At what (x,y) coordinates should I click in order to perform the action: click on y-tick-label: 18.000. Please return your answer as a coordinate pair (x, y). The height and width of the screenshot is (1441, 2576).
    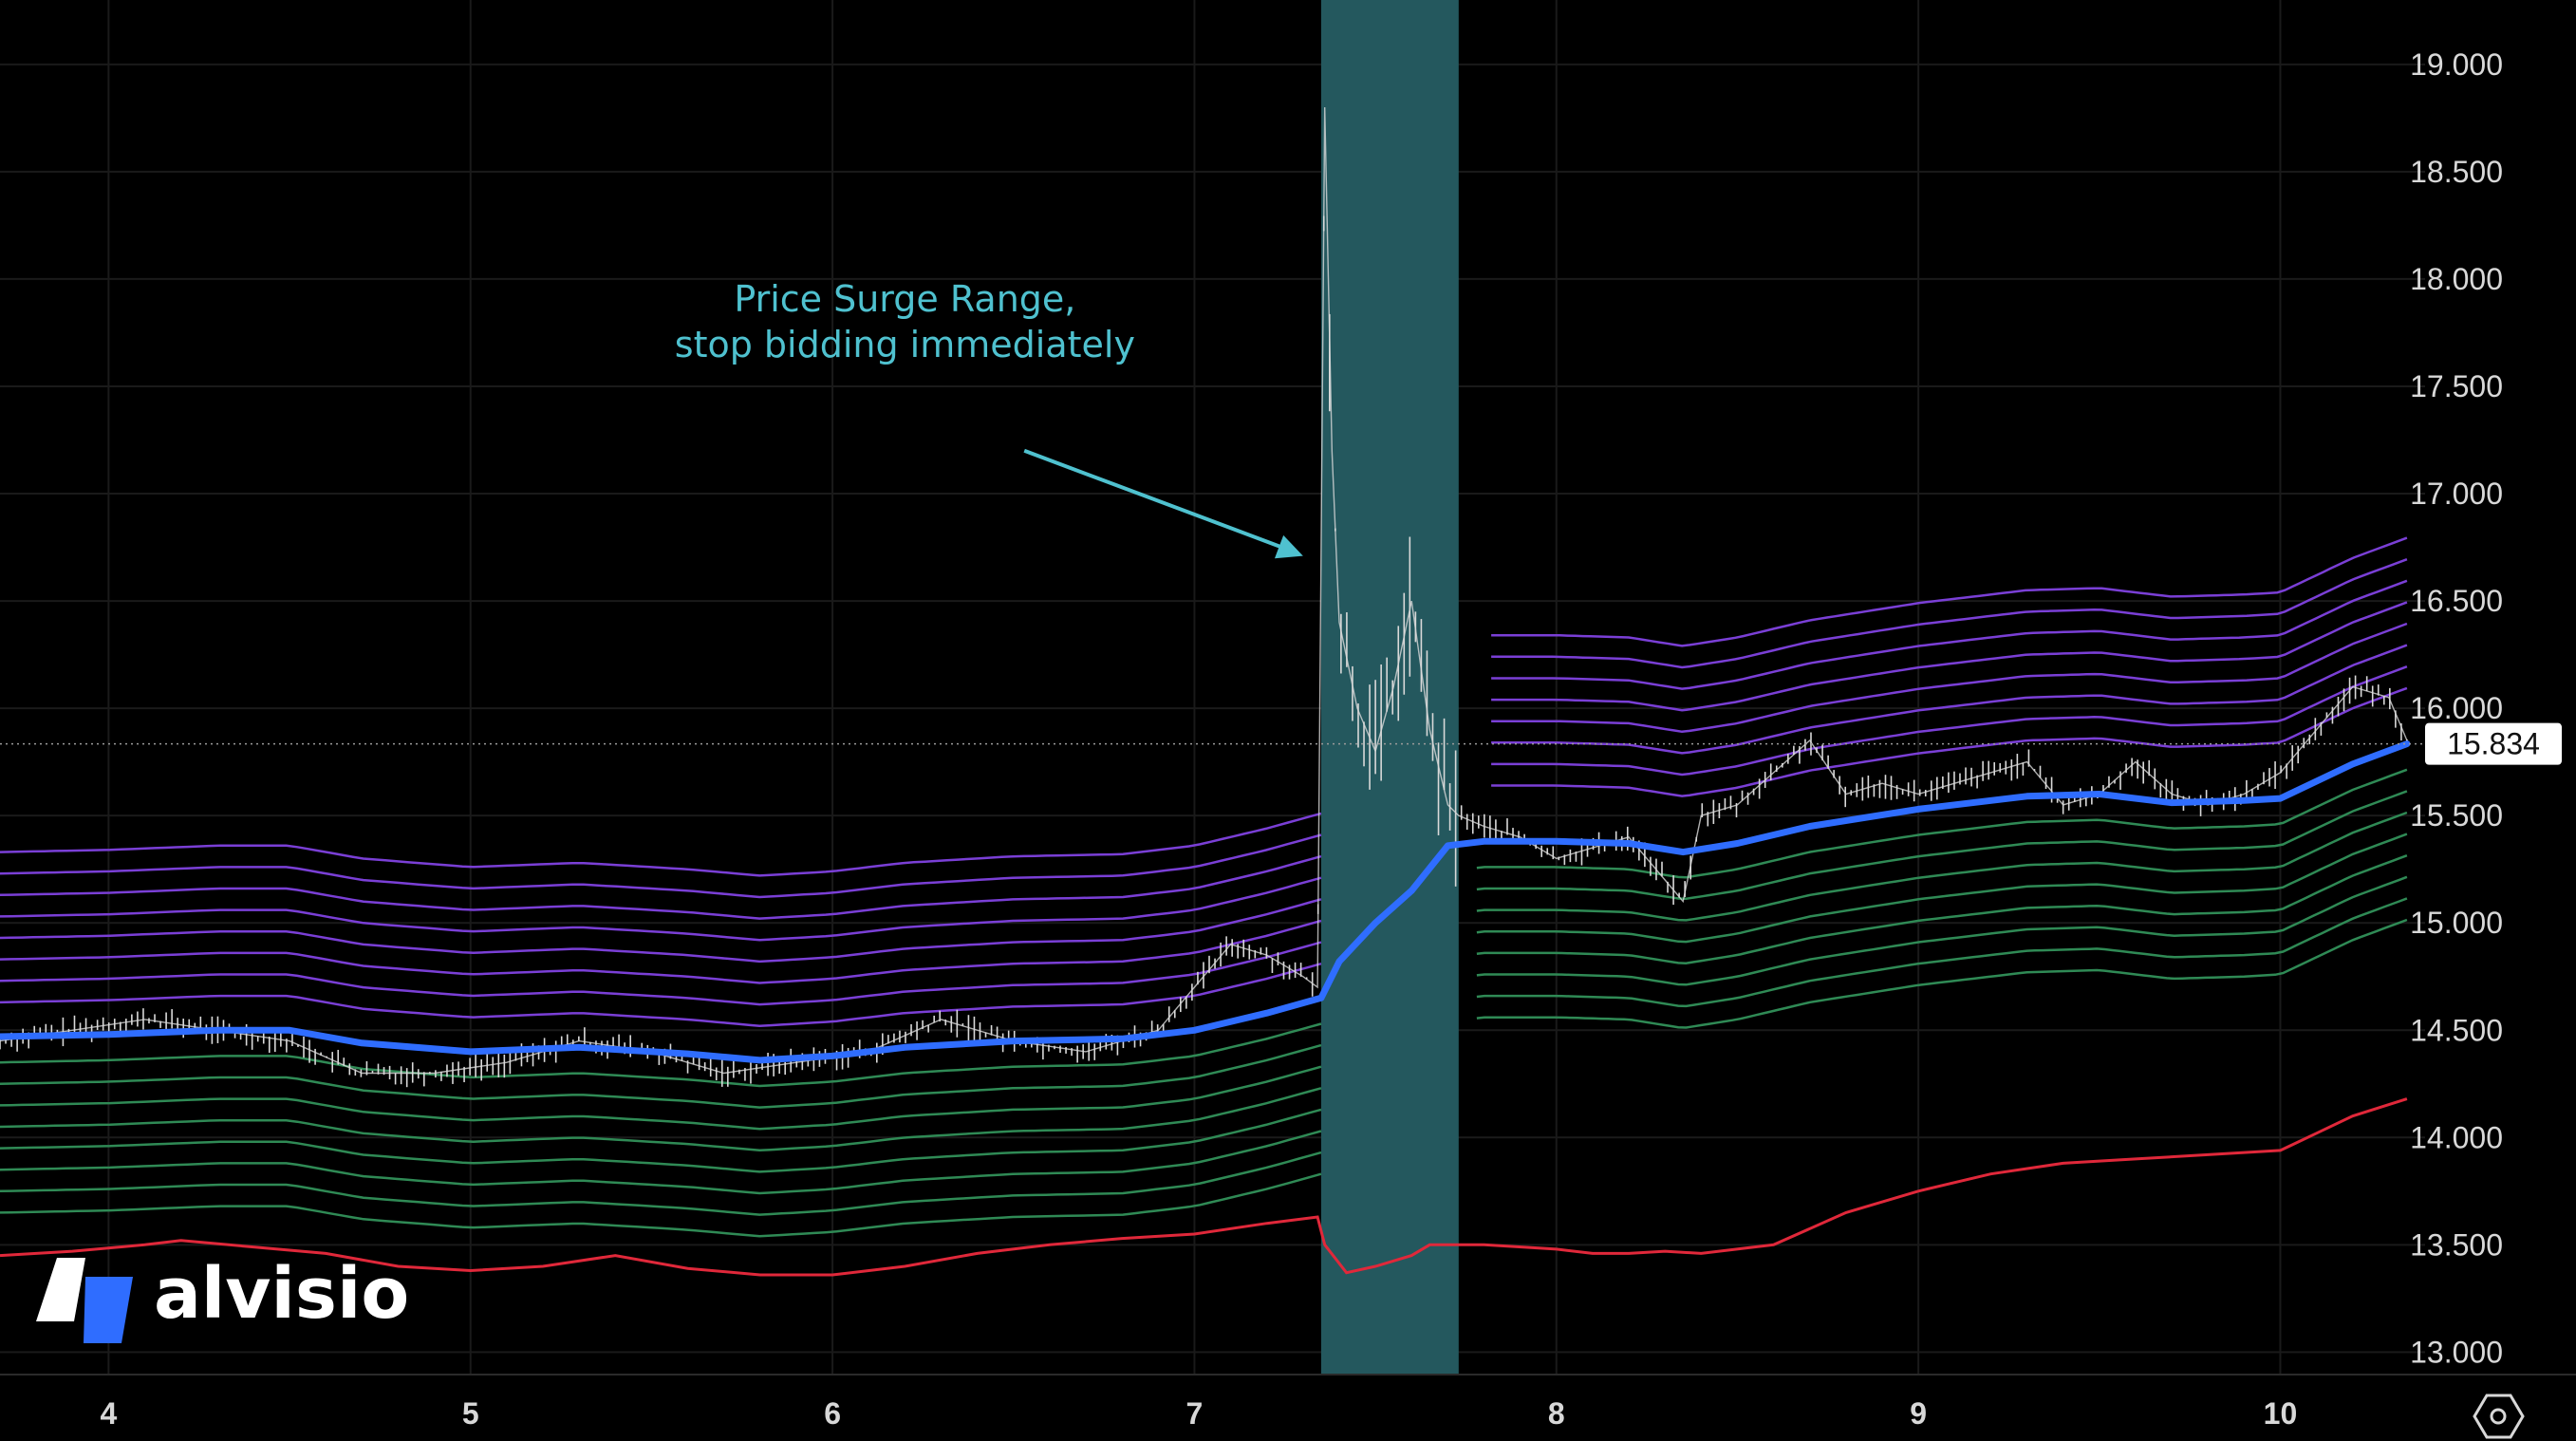
    Looking at the image, I should click on (2456, 279).